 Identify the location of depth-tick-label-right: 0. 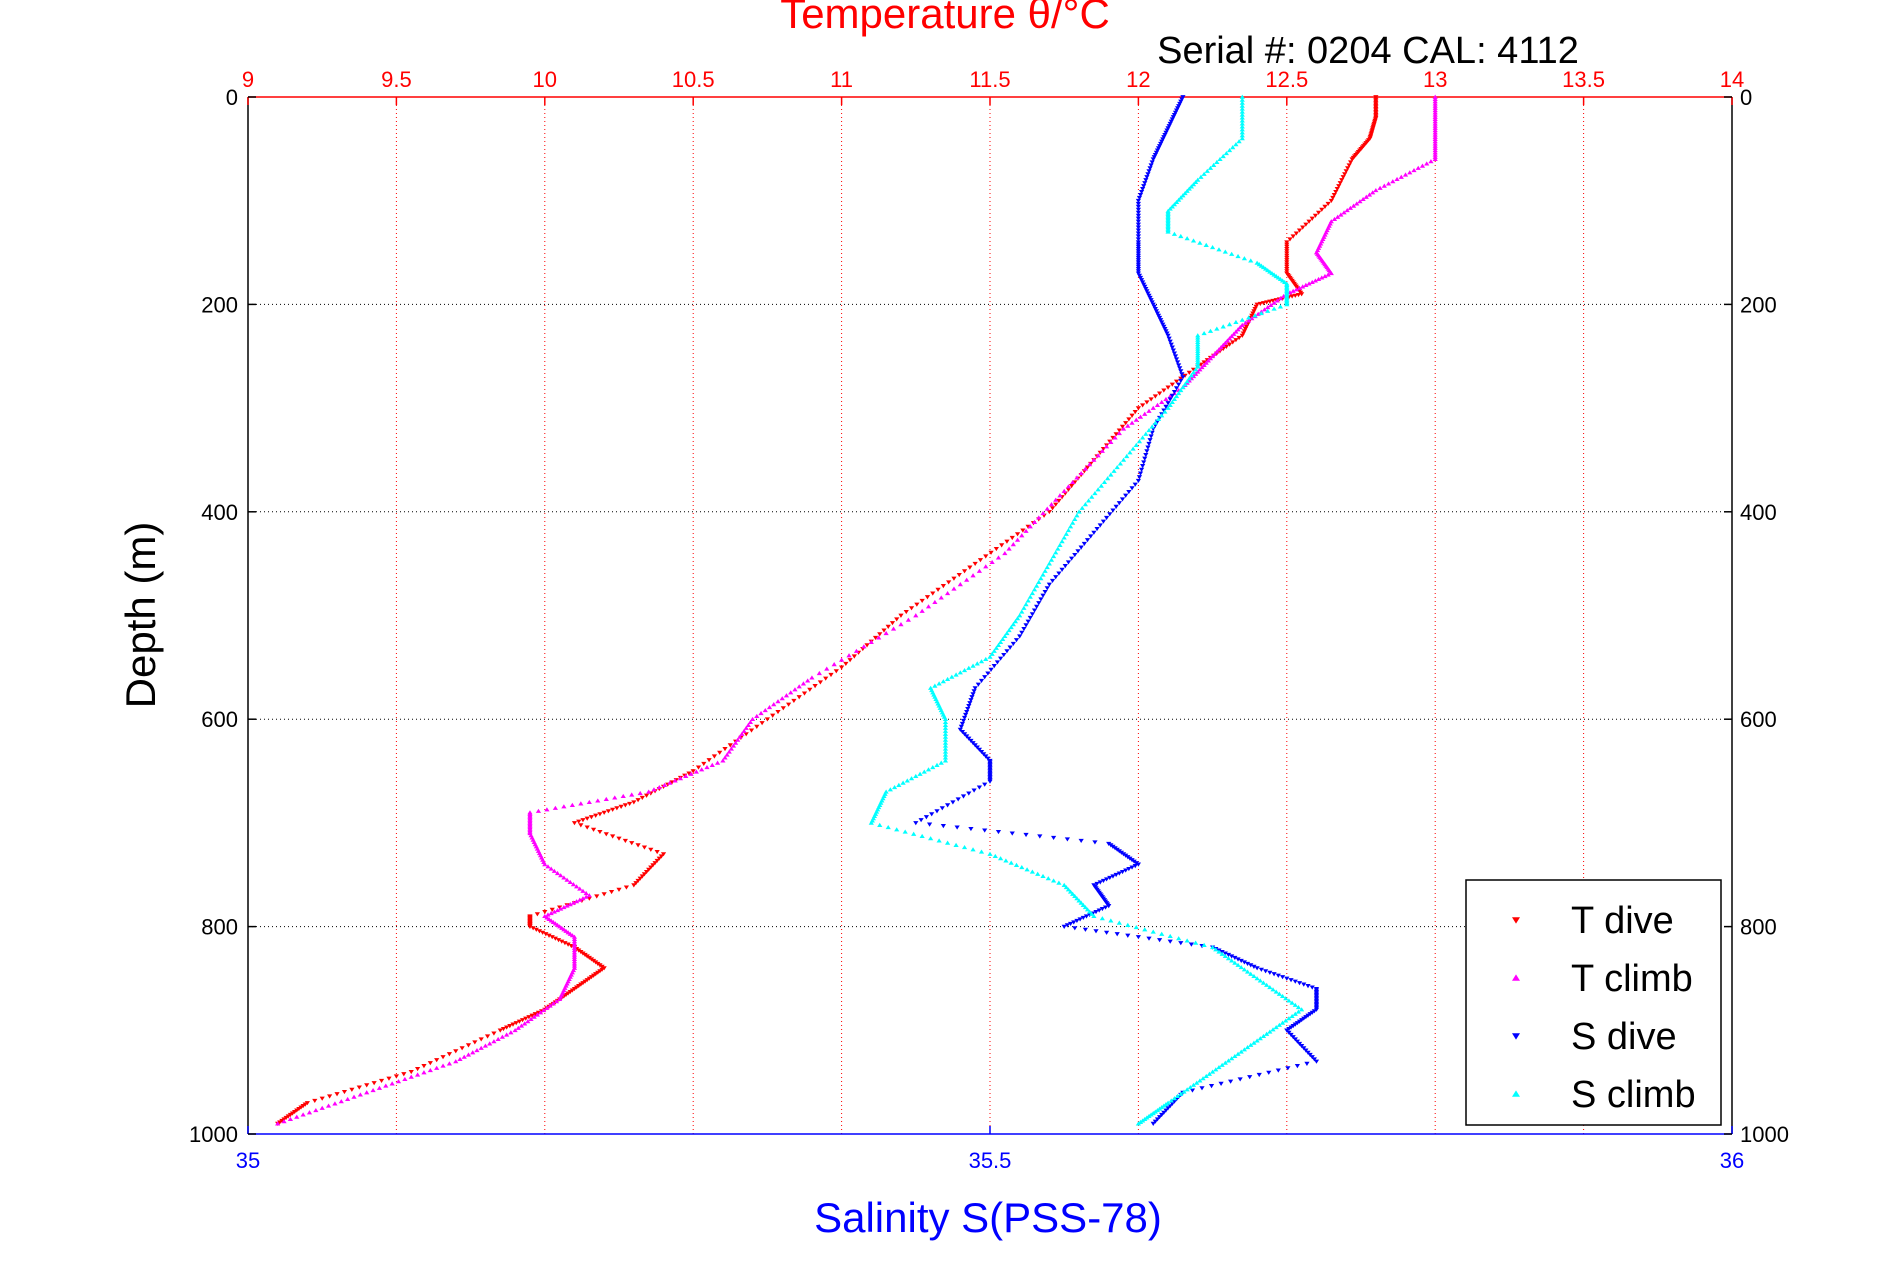
(1746, 97).